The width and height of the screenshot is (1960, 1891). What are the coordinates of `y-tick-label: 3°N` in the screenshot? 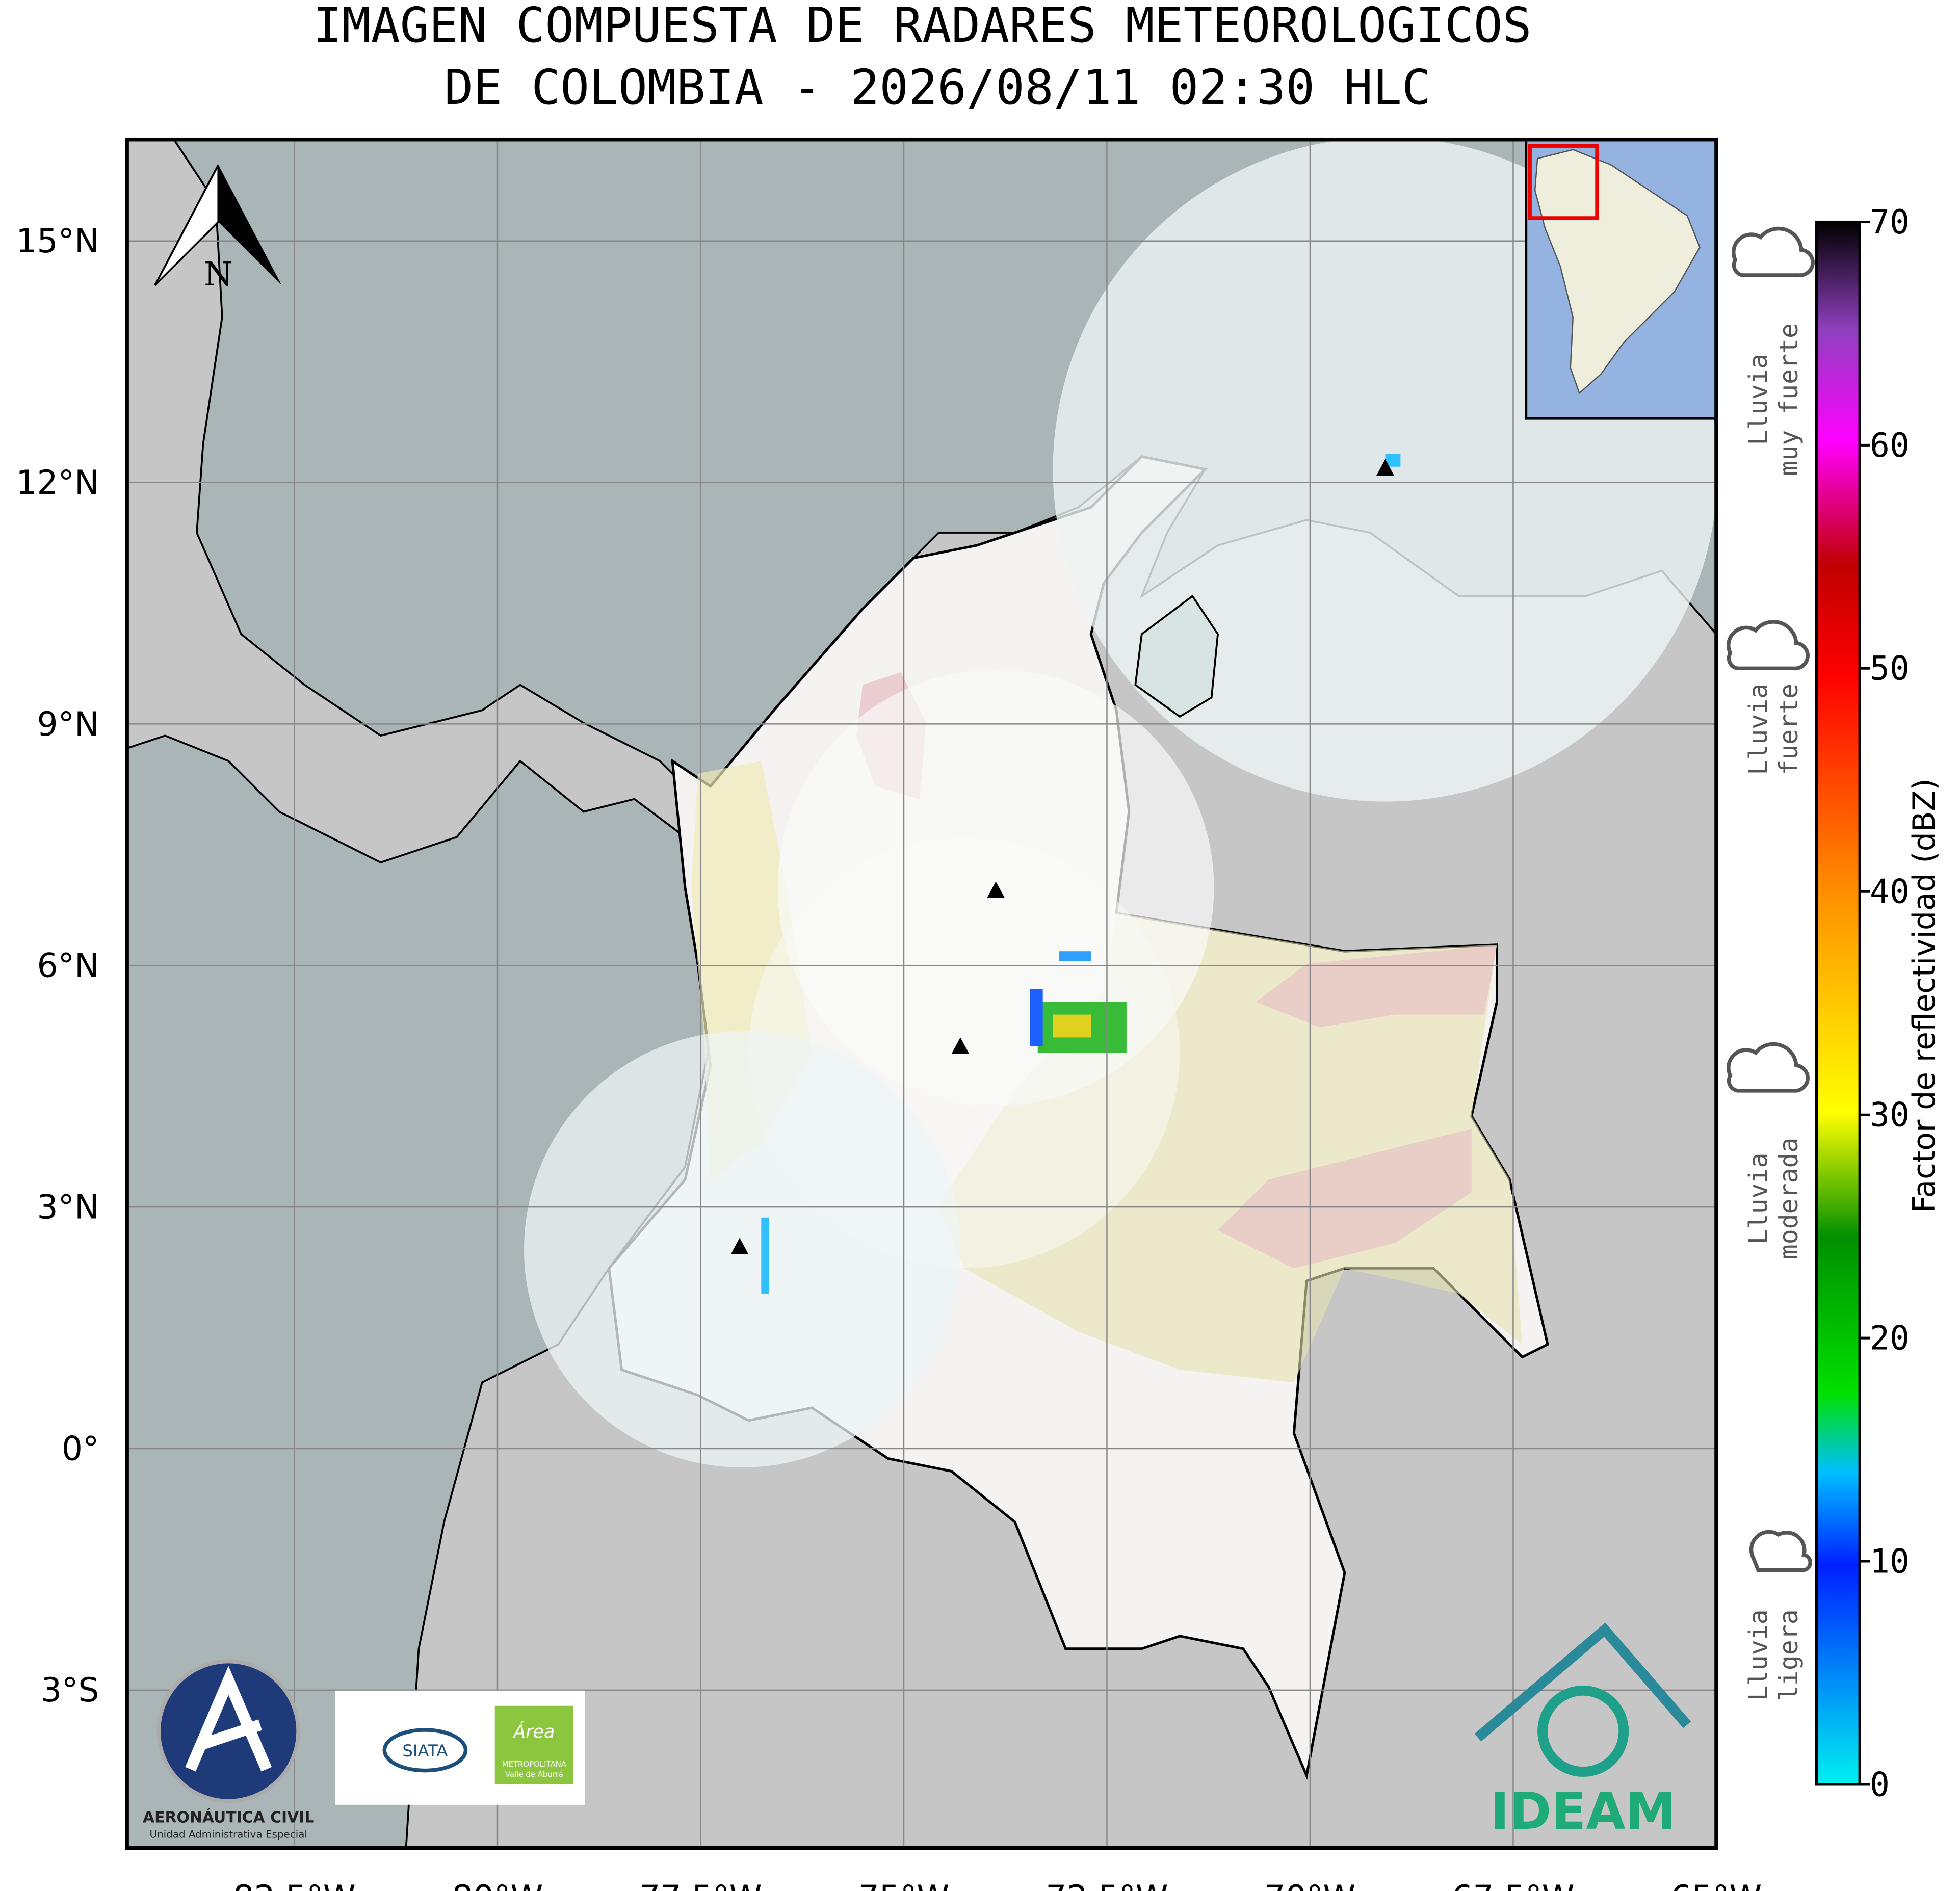 It's located at (68, 1208).